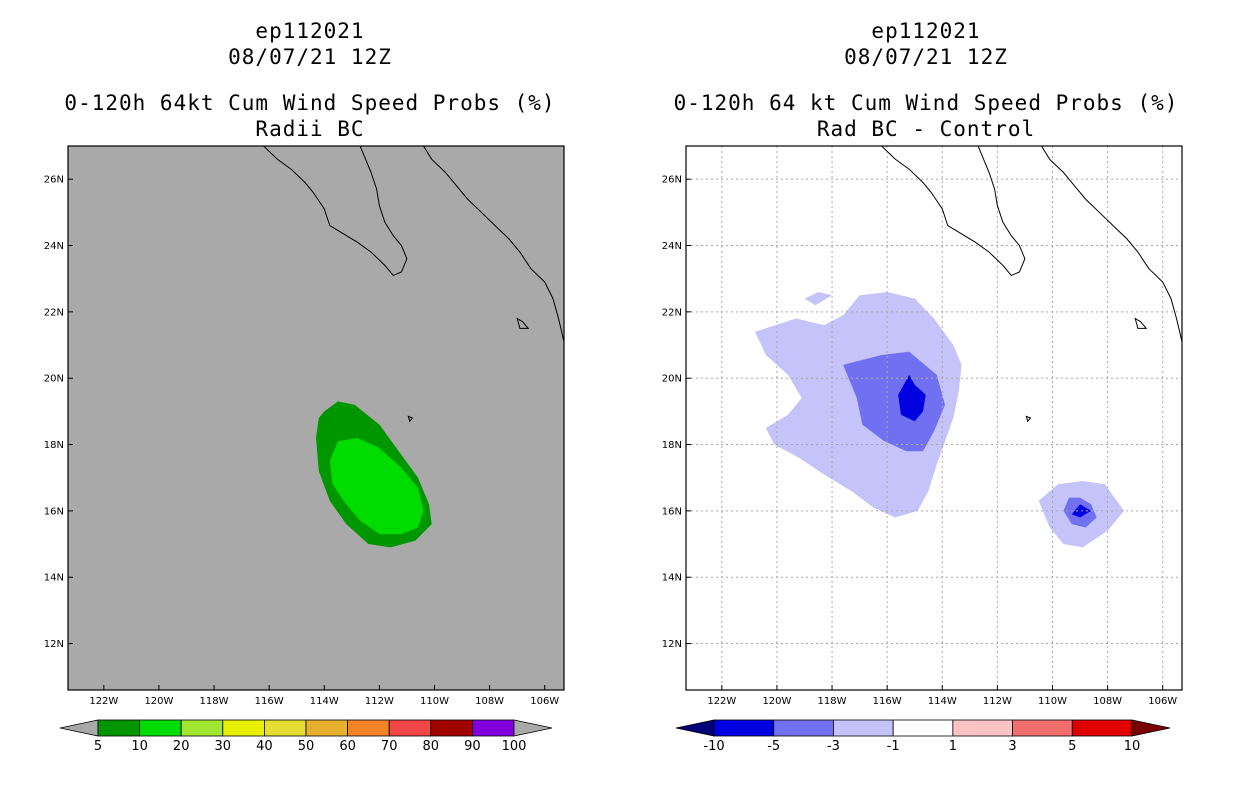  Describe the element at coordinates (269, 701) in the screenshot. I see `left-x-tick-label: 116W` at that location.